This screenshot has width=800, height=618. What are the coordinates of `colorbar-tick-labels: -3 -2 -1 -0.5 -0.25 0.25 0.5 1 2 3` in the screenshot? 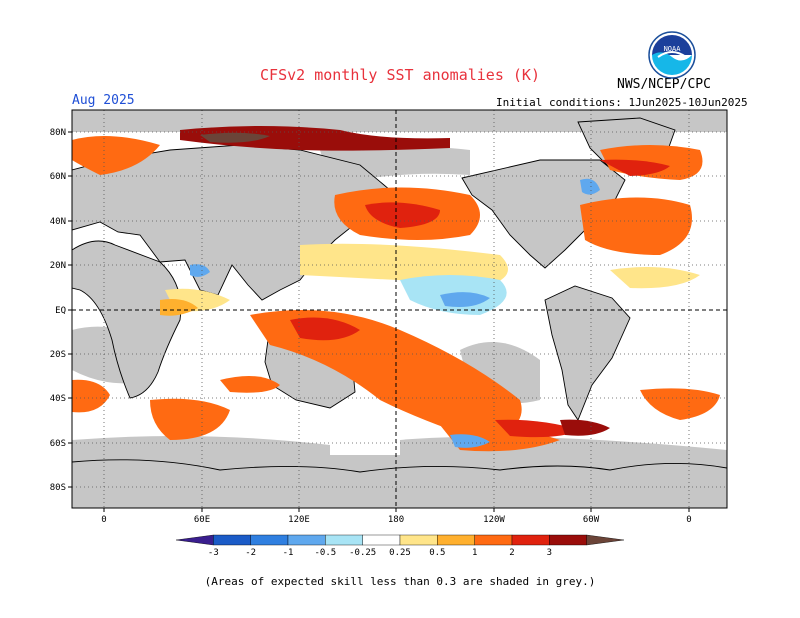 It's located at (380, 553).